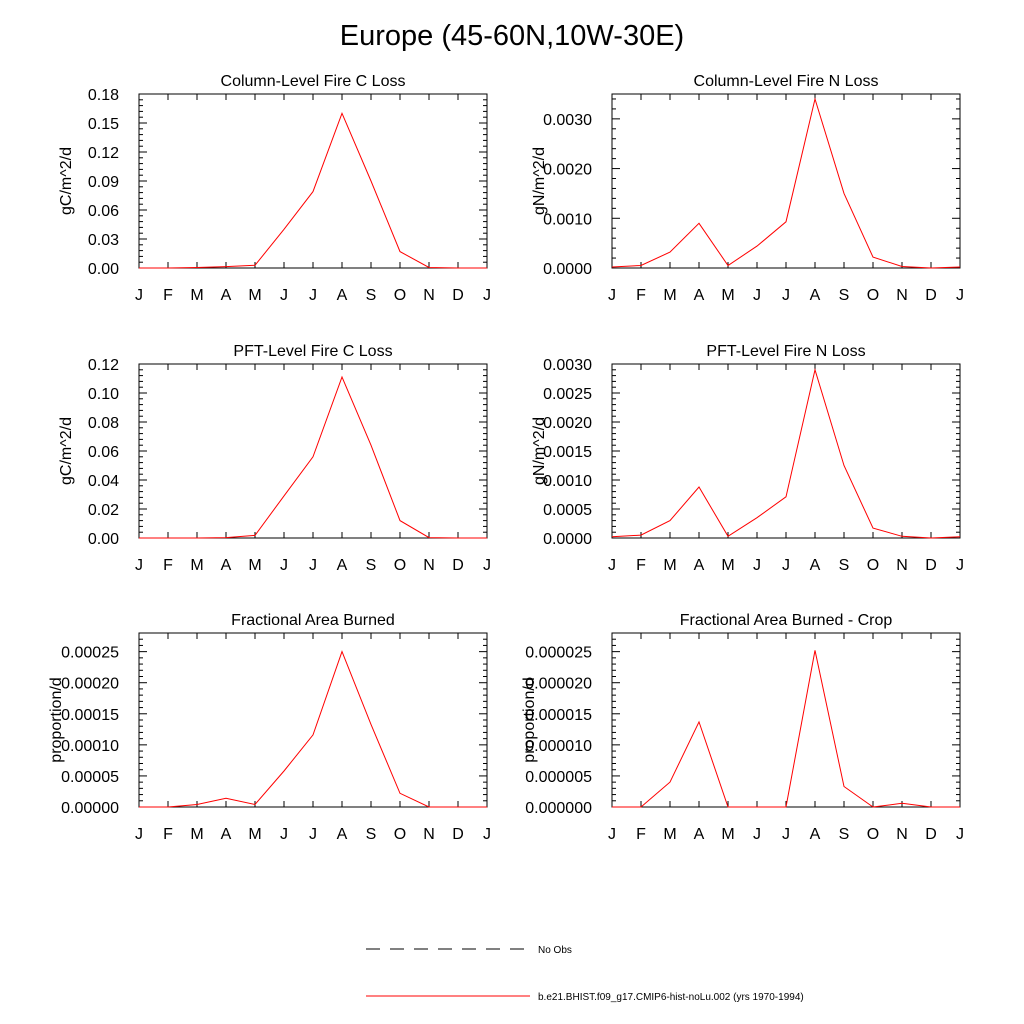  I want to click on panel-title: Fractional Area Burned, so click(313, 620).